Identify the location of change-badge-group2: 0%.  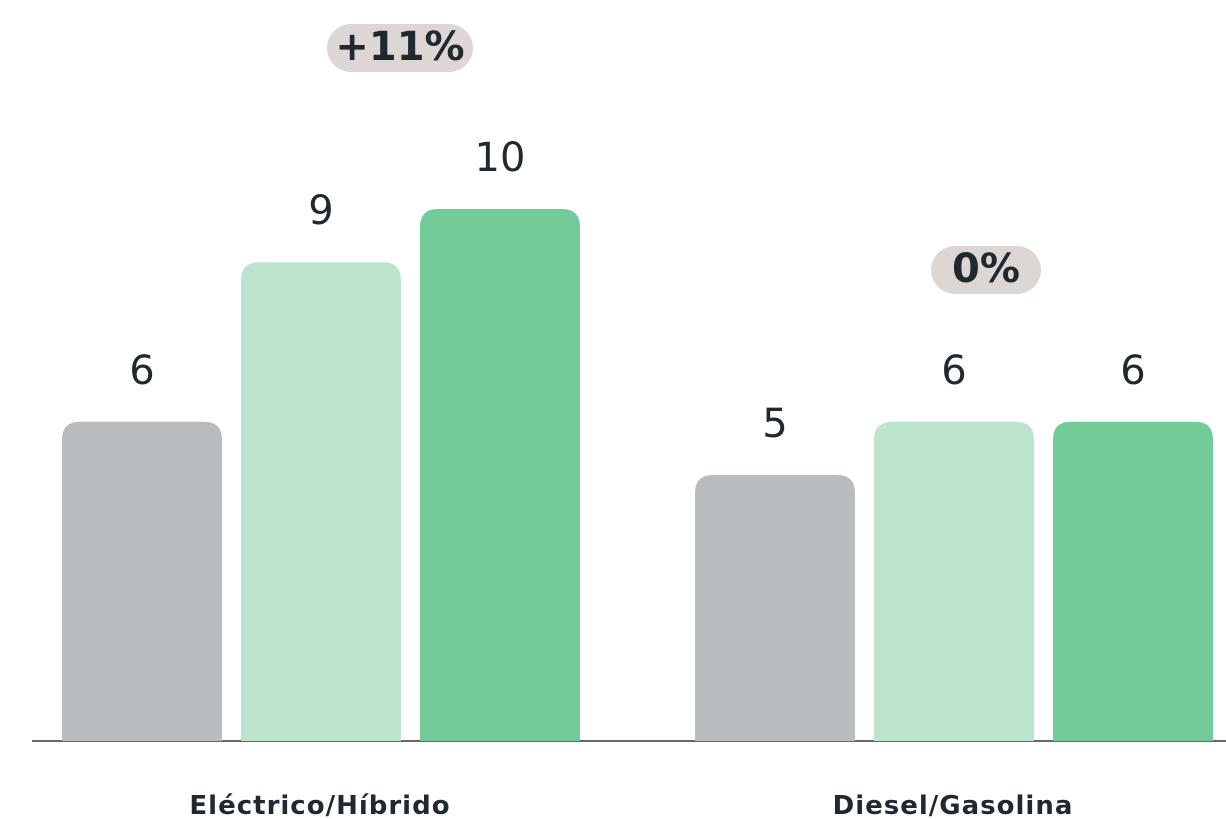
(986, 270).